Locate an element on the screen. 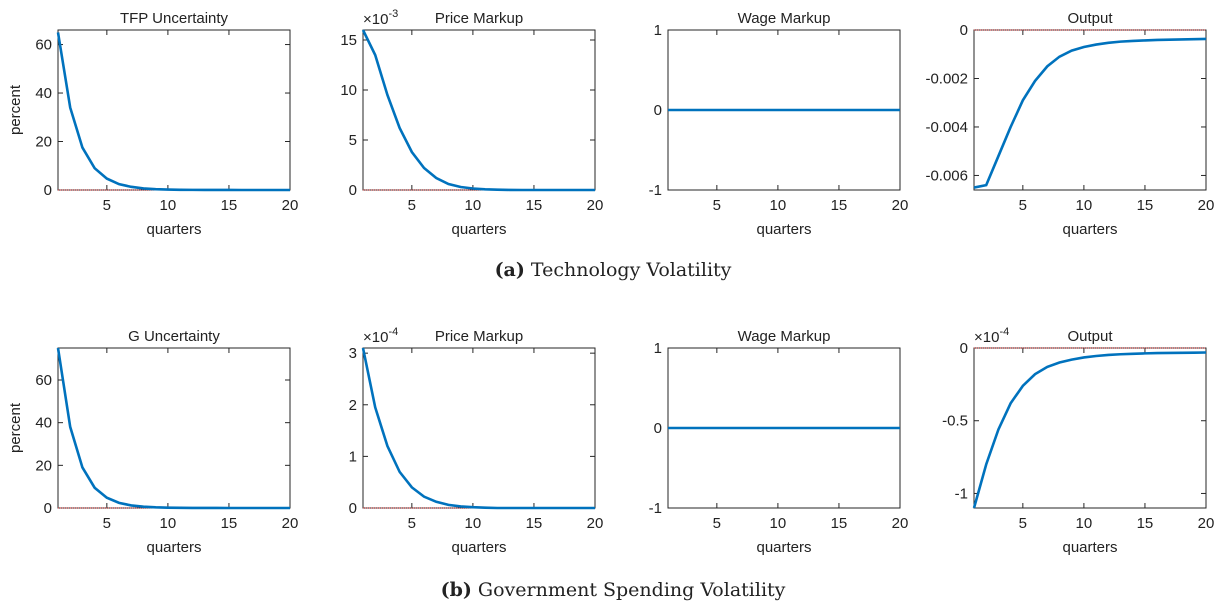 This screenshot has height=610, width=1226. caption: (a) Technology Volatility is located at coordinates (613, 270).